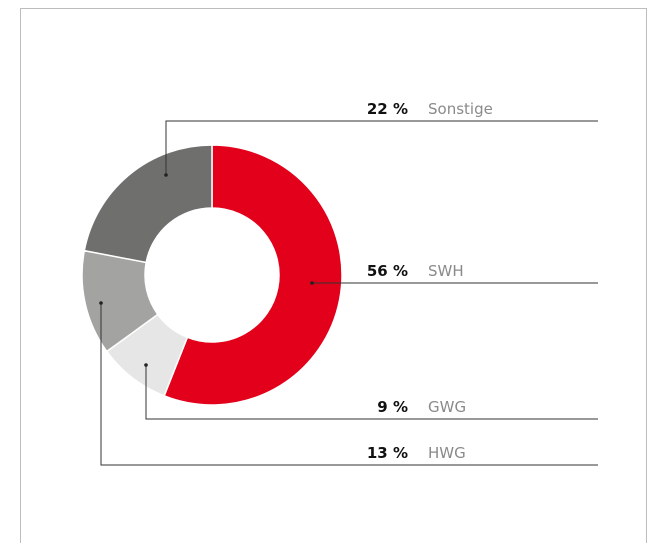  What do you see at coordinates (446, 271) in the screenshot?
I see `category-label: SWH` at bounding box center [446, 271].